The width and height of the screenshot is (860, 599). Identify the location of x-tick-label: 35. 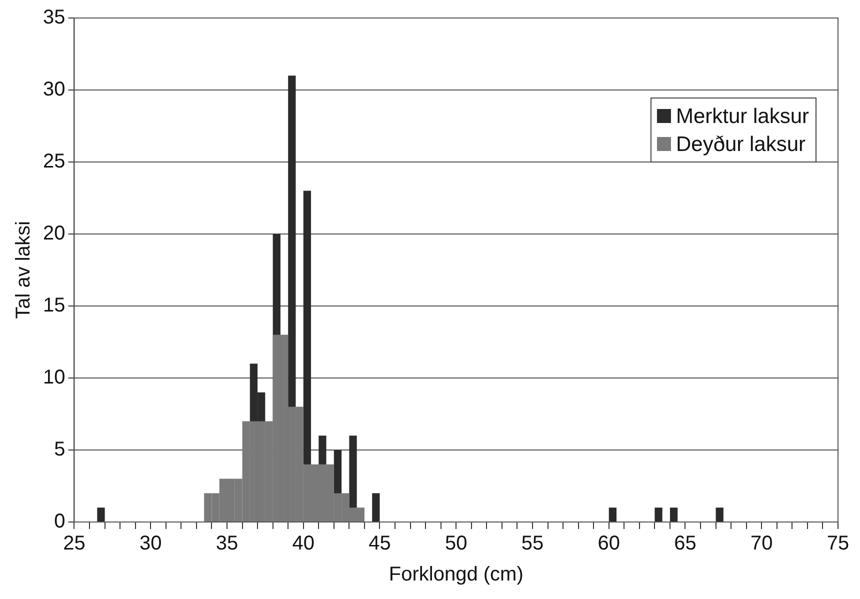
(227, 543).